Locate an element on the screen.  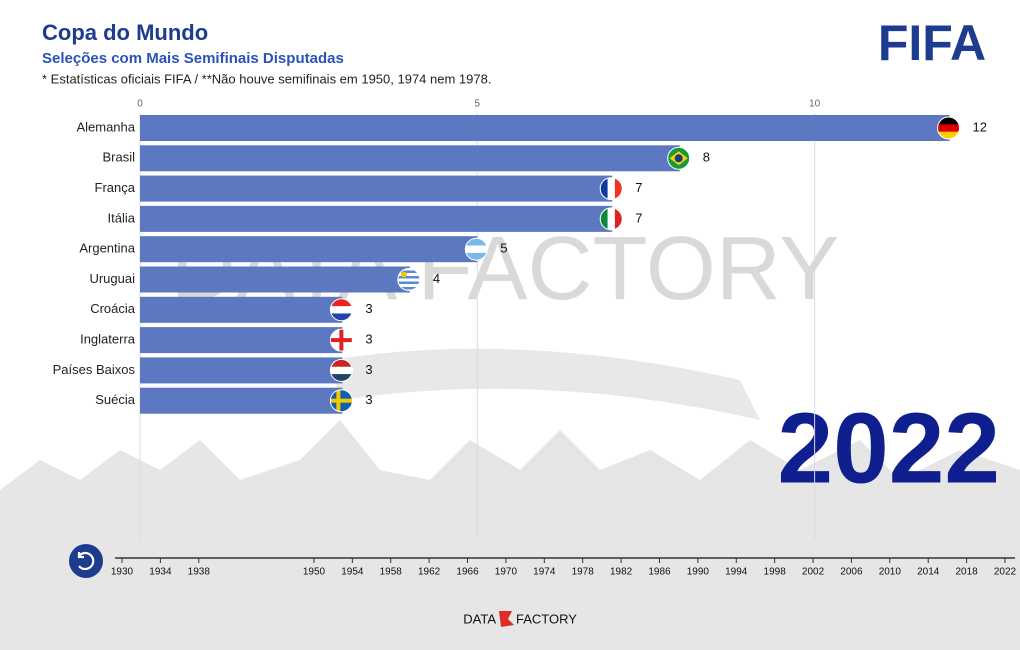
y-tick-label: Alemanha is located at coordinates (105, 126).